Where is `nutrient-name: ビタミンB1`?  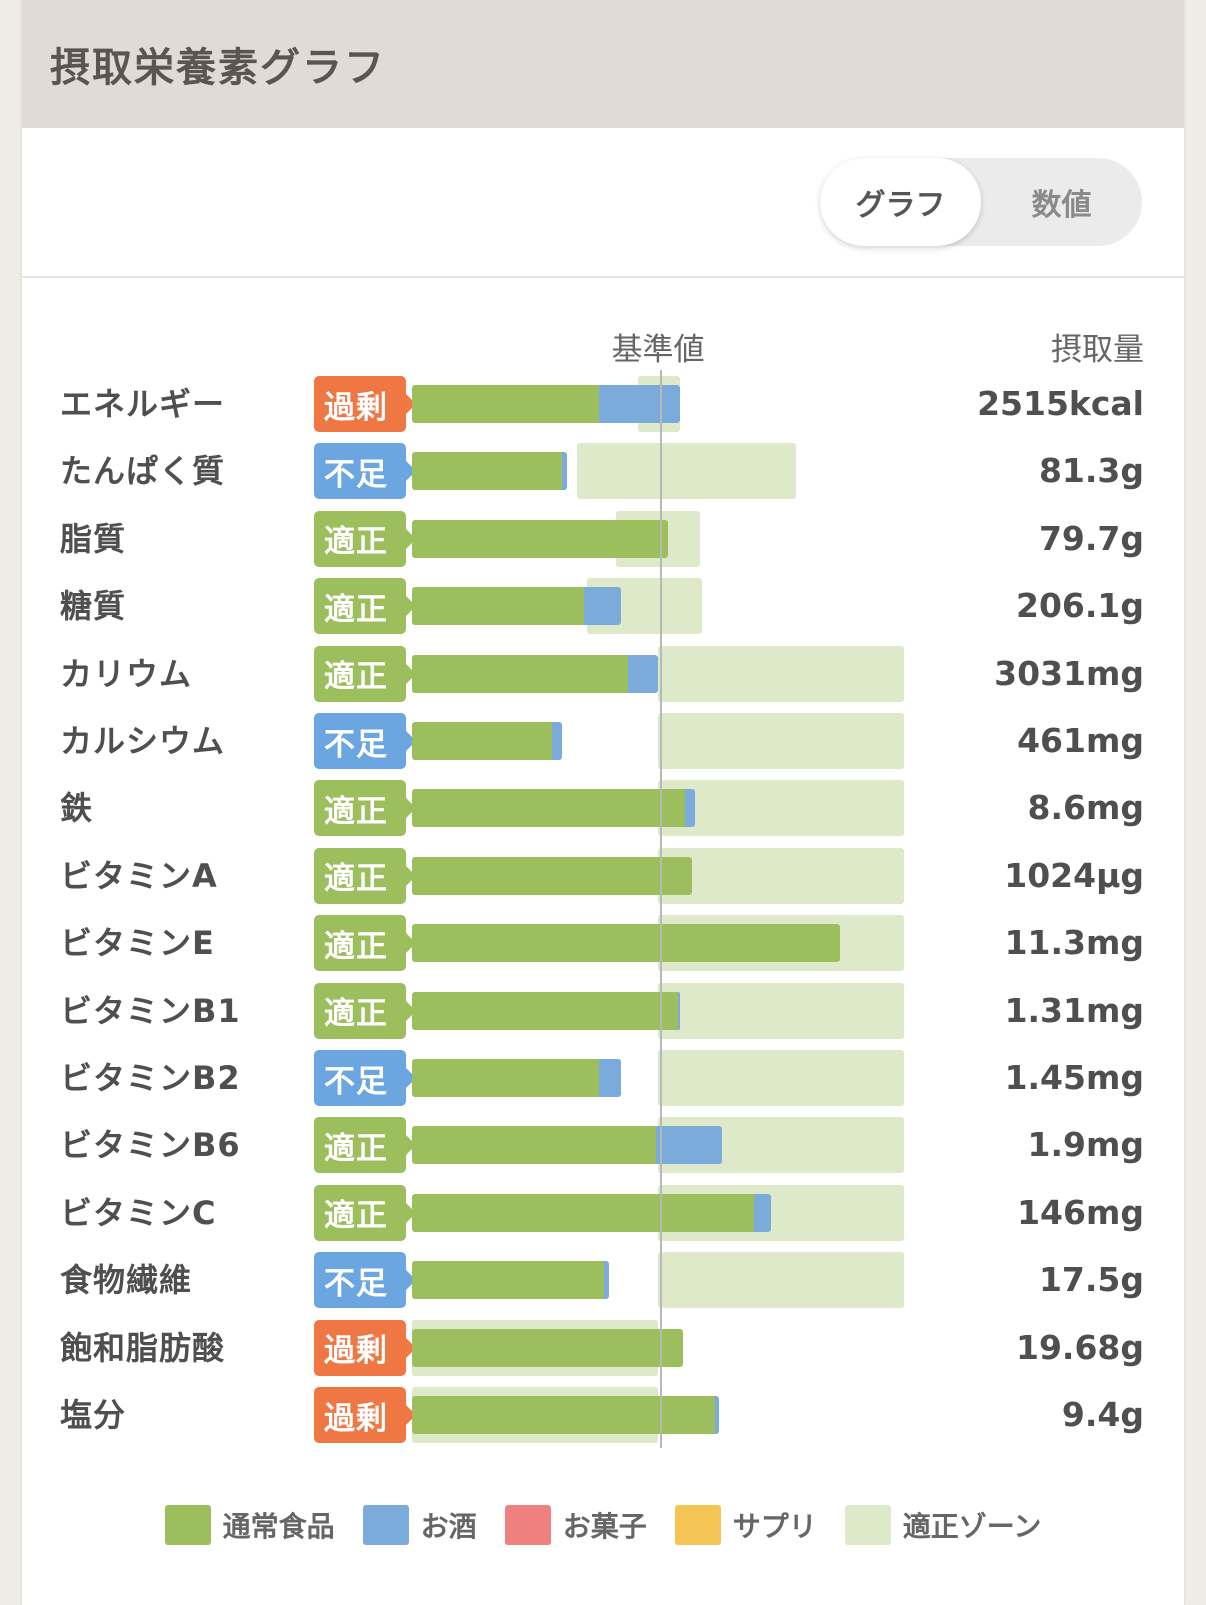
nutrient-name: ビタミンB1 is located at coordinates (150, 1010).